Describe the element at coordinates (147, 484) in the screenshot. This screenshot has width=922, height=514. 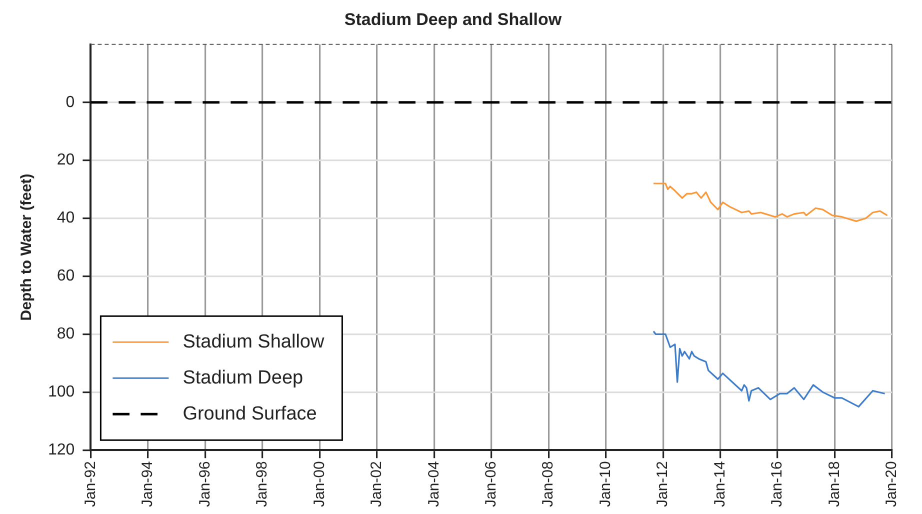
I see `x-tick-label: Jan-94` at that location.